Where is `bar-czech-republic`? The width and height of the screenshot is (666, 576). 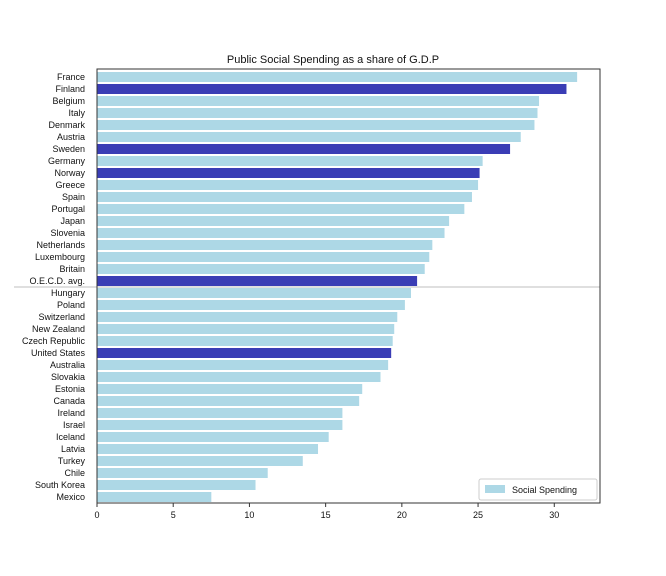 bar-czech-republic is located at coordinates (245, 341).